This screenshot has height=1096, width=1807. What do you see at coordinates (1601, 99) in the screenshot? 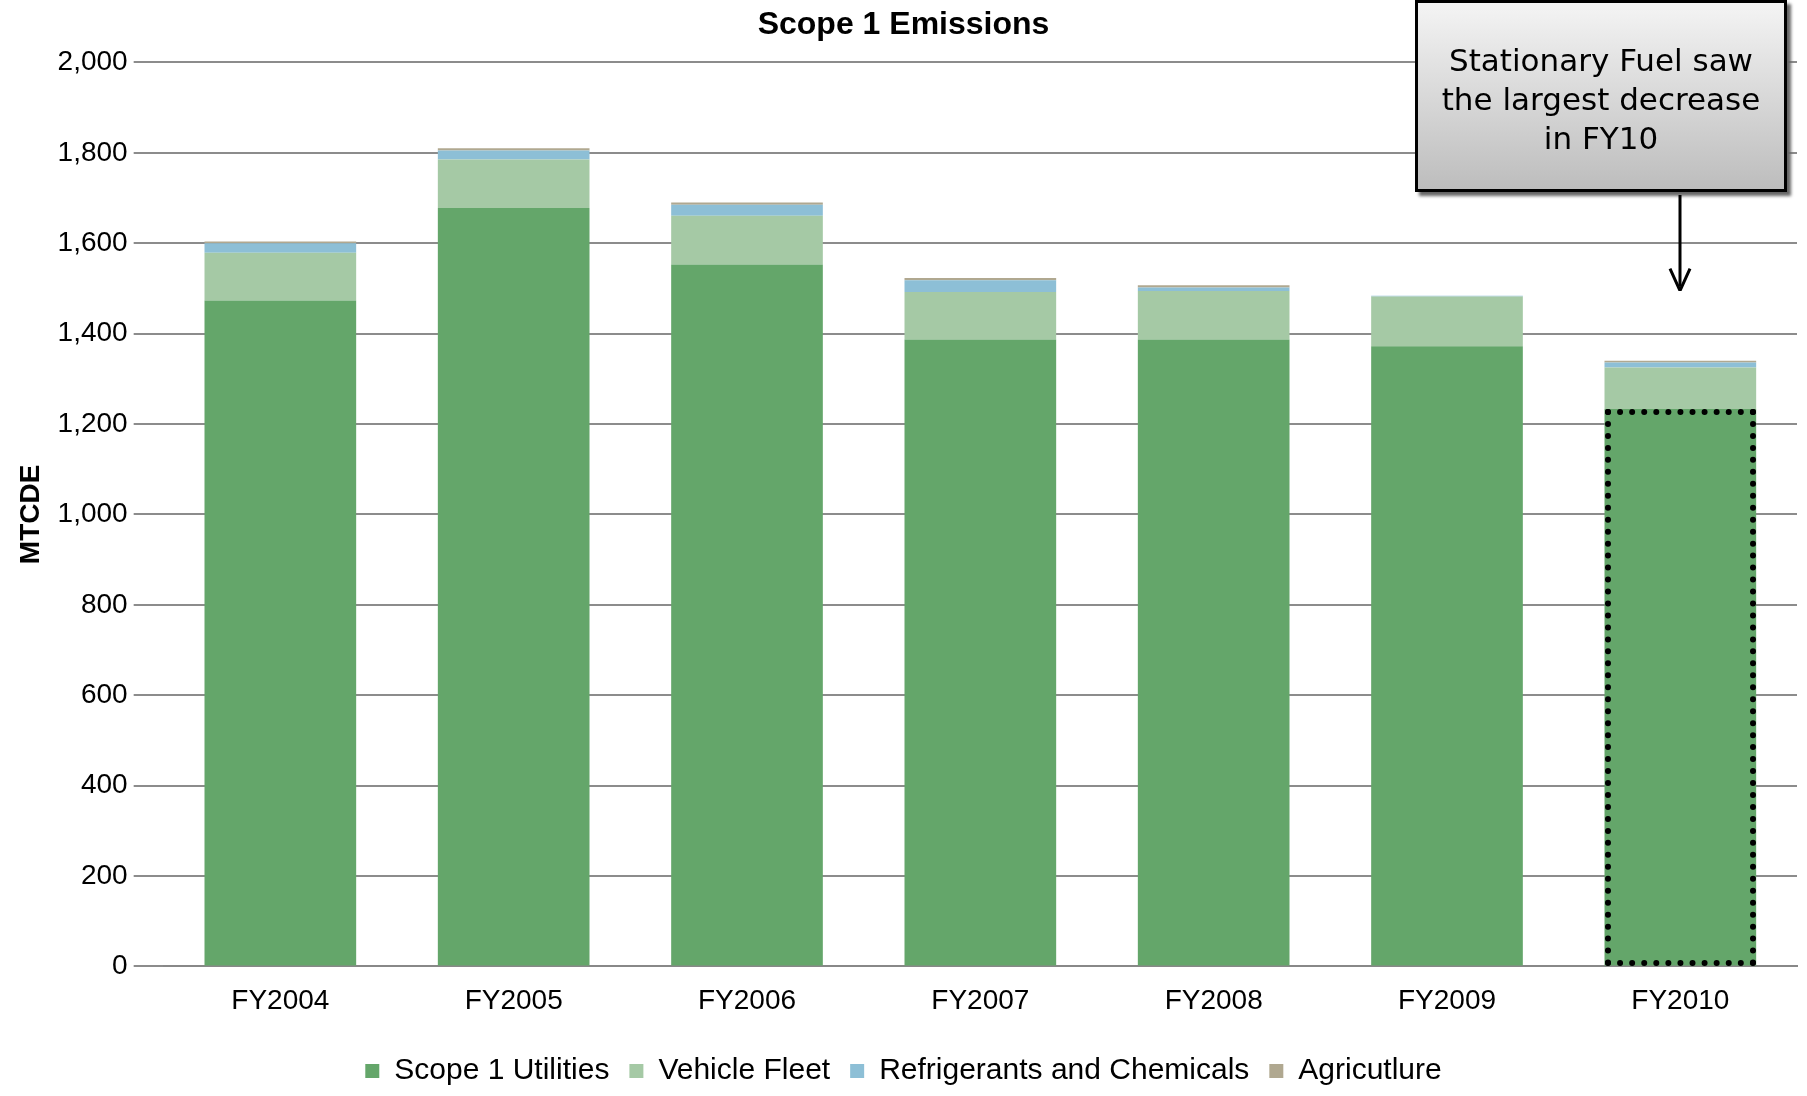
I see `annotation: Stationary Fuel saw the largest decrease in FY10` at bounding box center [1601, 99].